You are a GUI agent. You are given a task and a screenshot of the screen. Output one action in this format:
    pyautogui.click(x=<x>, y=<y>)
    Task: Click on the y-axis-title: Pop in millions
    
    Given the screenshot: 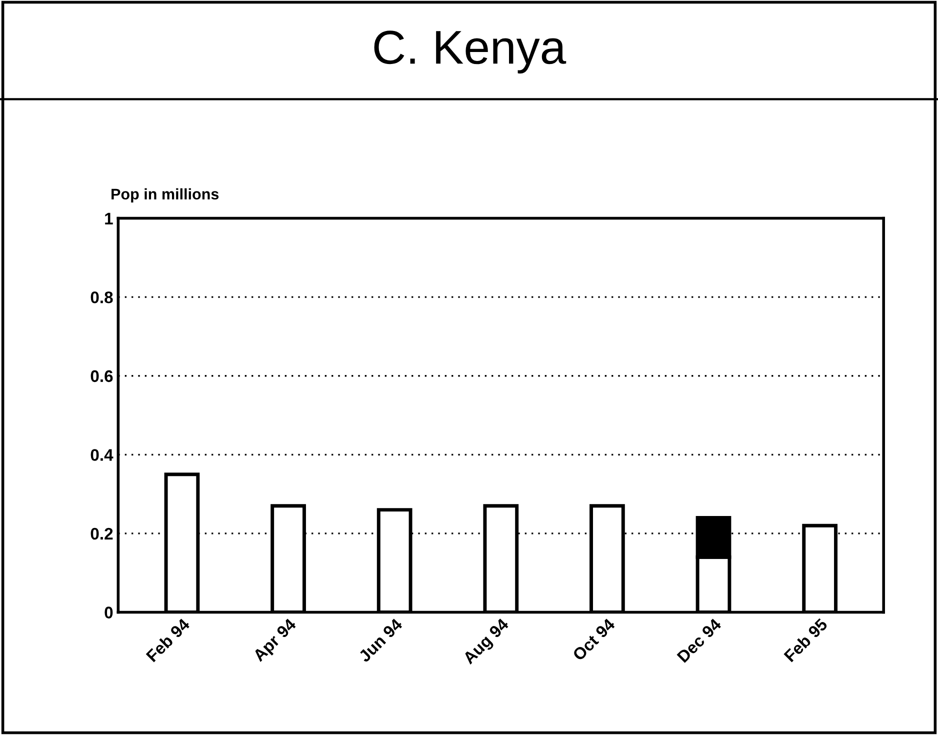 What is the action you would take?
    pyautogui.click(x=165, y=195)
    